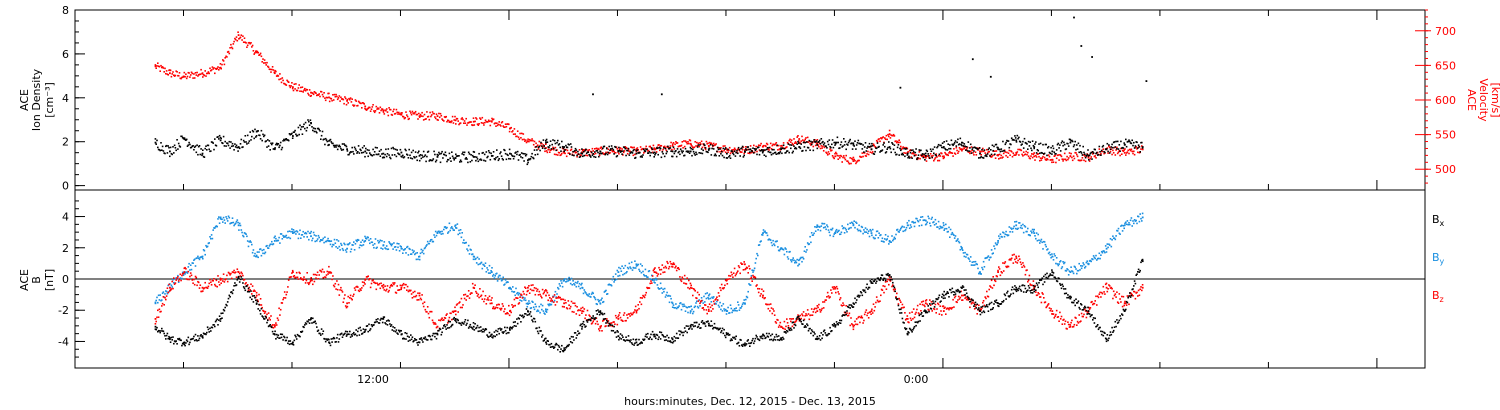 This screenshot has height=410, width=1500. I want to click on velocity-data-point, so click(170, 73).